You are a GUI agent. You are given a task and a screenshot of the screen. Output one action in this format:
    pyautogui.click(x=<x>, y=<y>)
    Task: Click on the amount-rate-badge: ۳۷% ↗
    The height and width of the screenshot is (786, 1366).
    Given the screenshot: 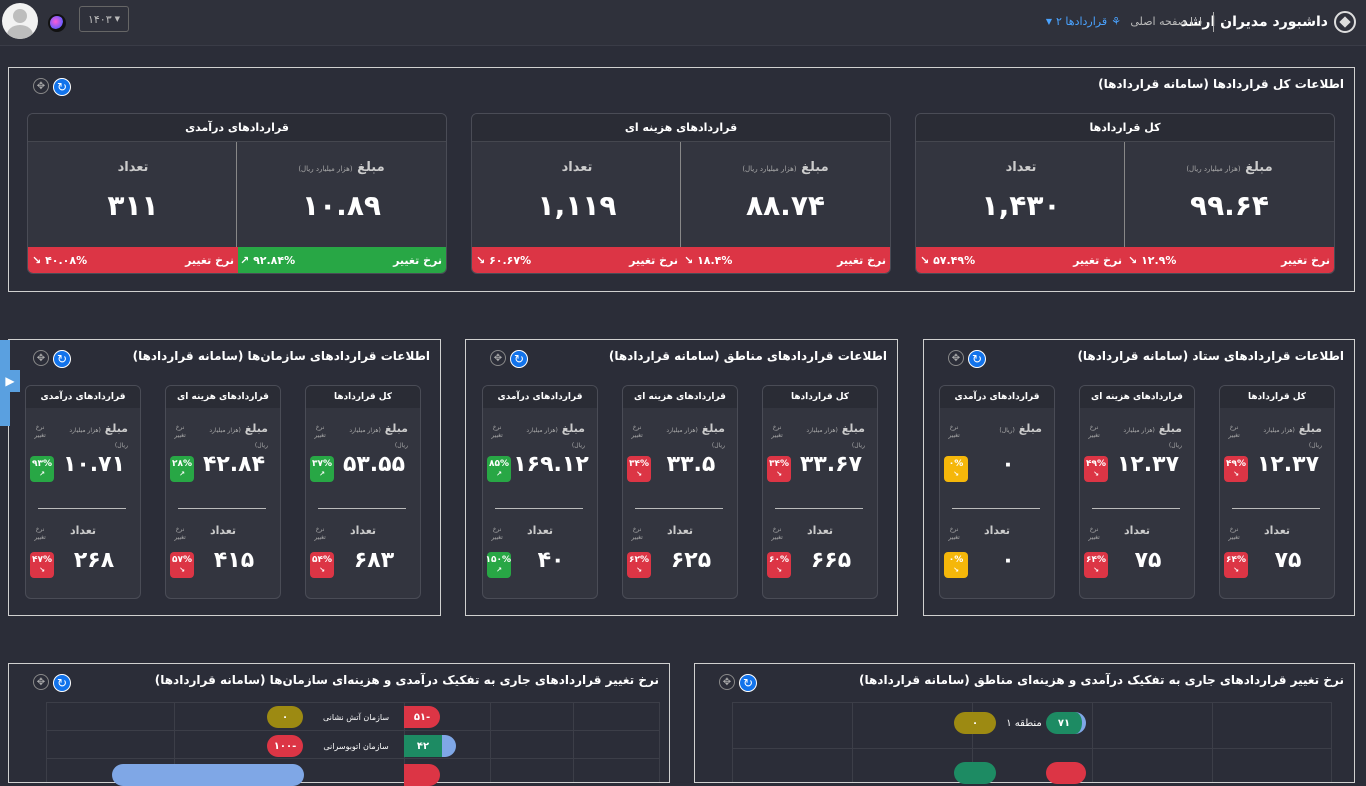 What is the action you would take?
    pyautogui.click(x=322, y=469)
    